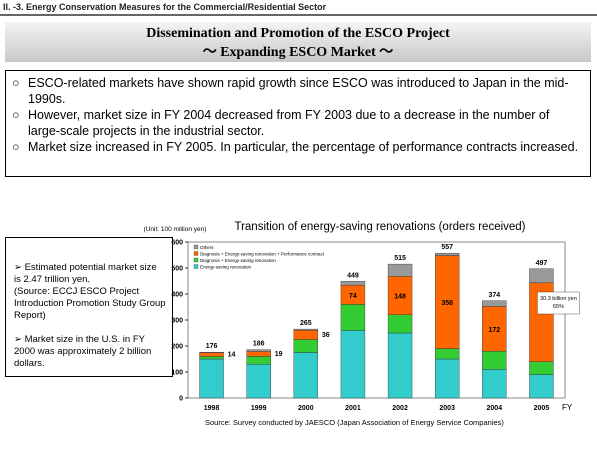  I want to click on annotation: 30.3 billion yen, so click(558, 299).